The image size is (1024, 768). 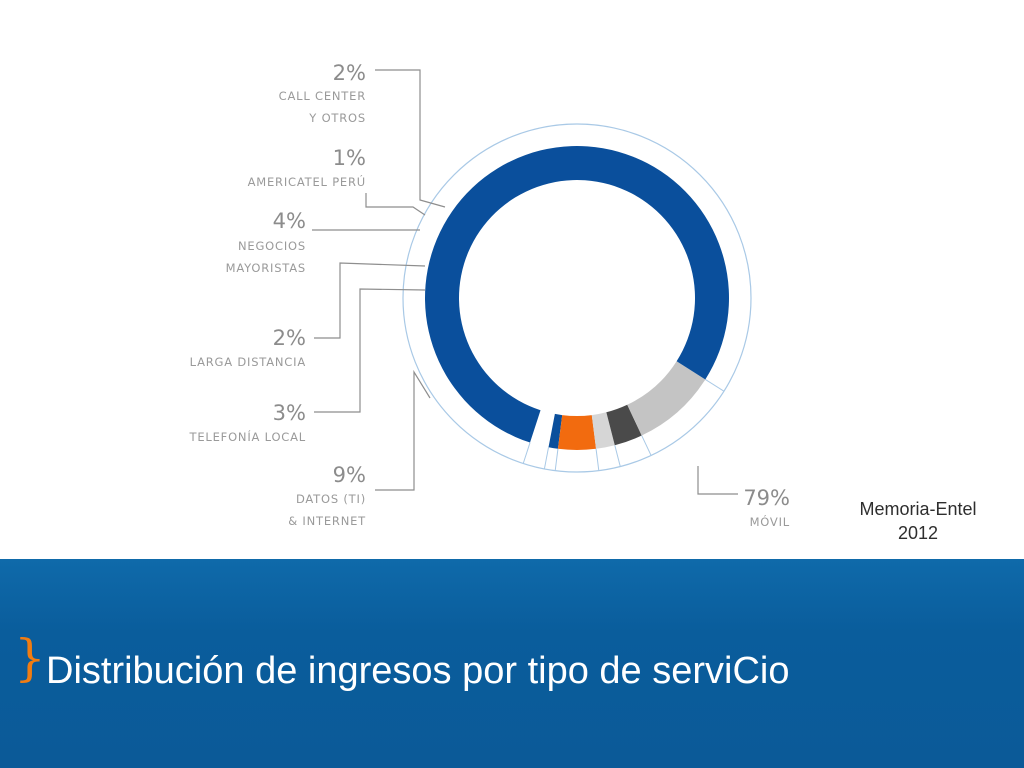 What do you see at coordinates (766, 498) in the screenshot?
I see `slice-percent-6: 79%` at bounding box center [766, 498].